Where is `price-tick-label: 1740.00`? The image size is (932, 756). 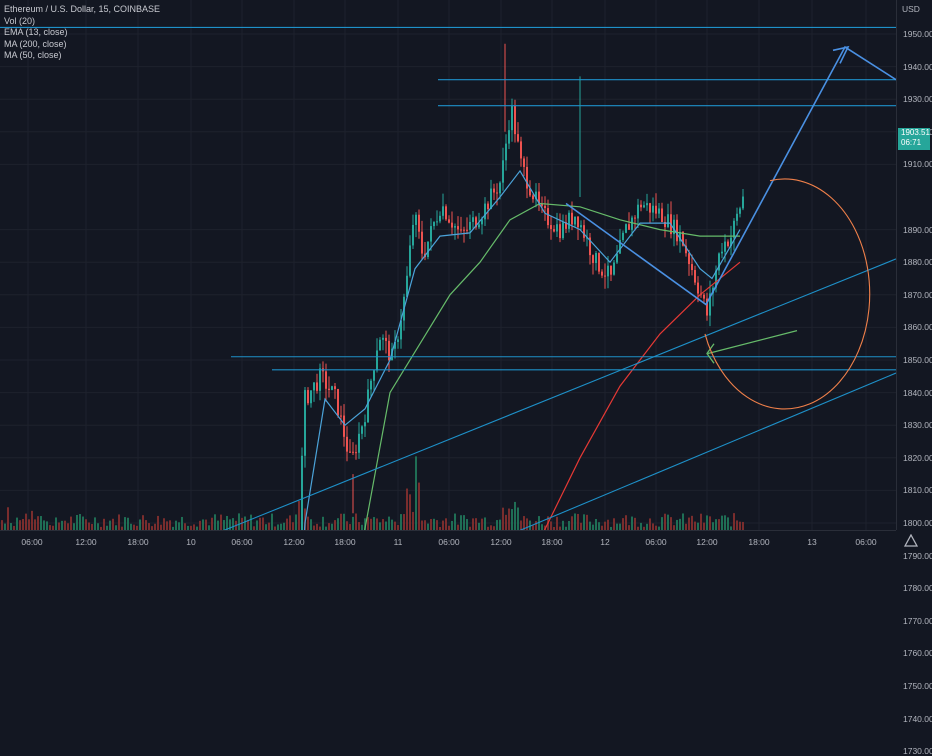
price-tick-label: 1740.00 is located at coordinates (917, 718).